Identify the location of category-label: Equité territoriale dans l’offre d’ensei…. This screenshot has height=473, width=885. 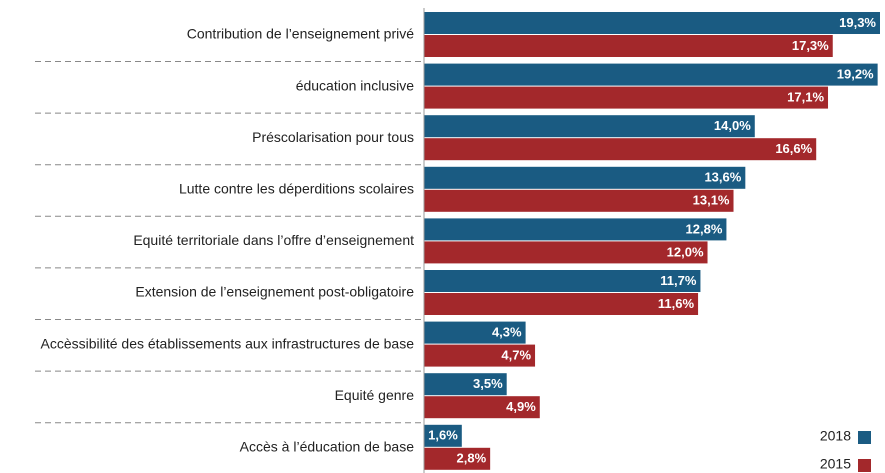
(273, 240).